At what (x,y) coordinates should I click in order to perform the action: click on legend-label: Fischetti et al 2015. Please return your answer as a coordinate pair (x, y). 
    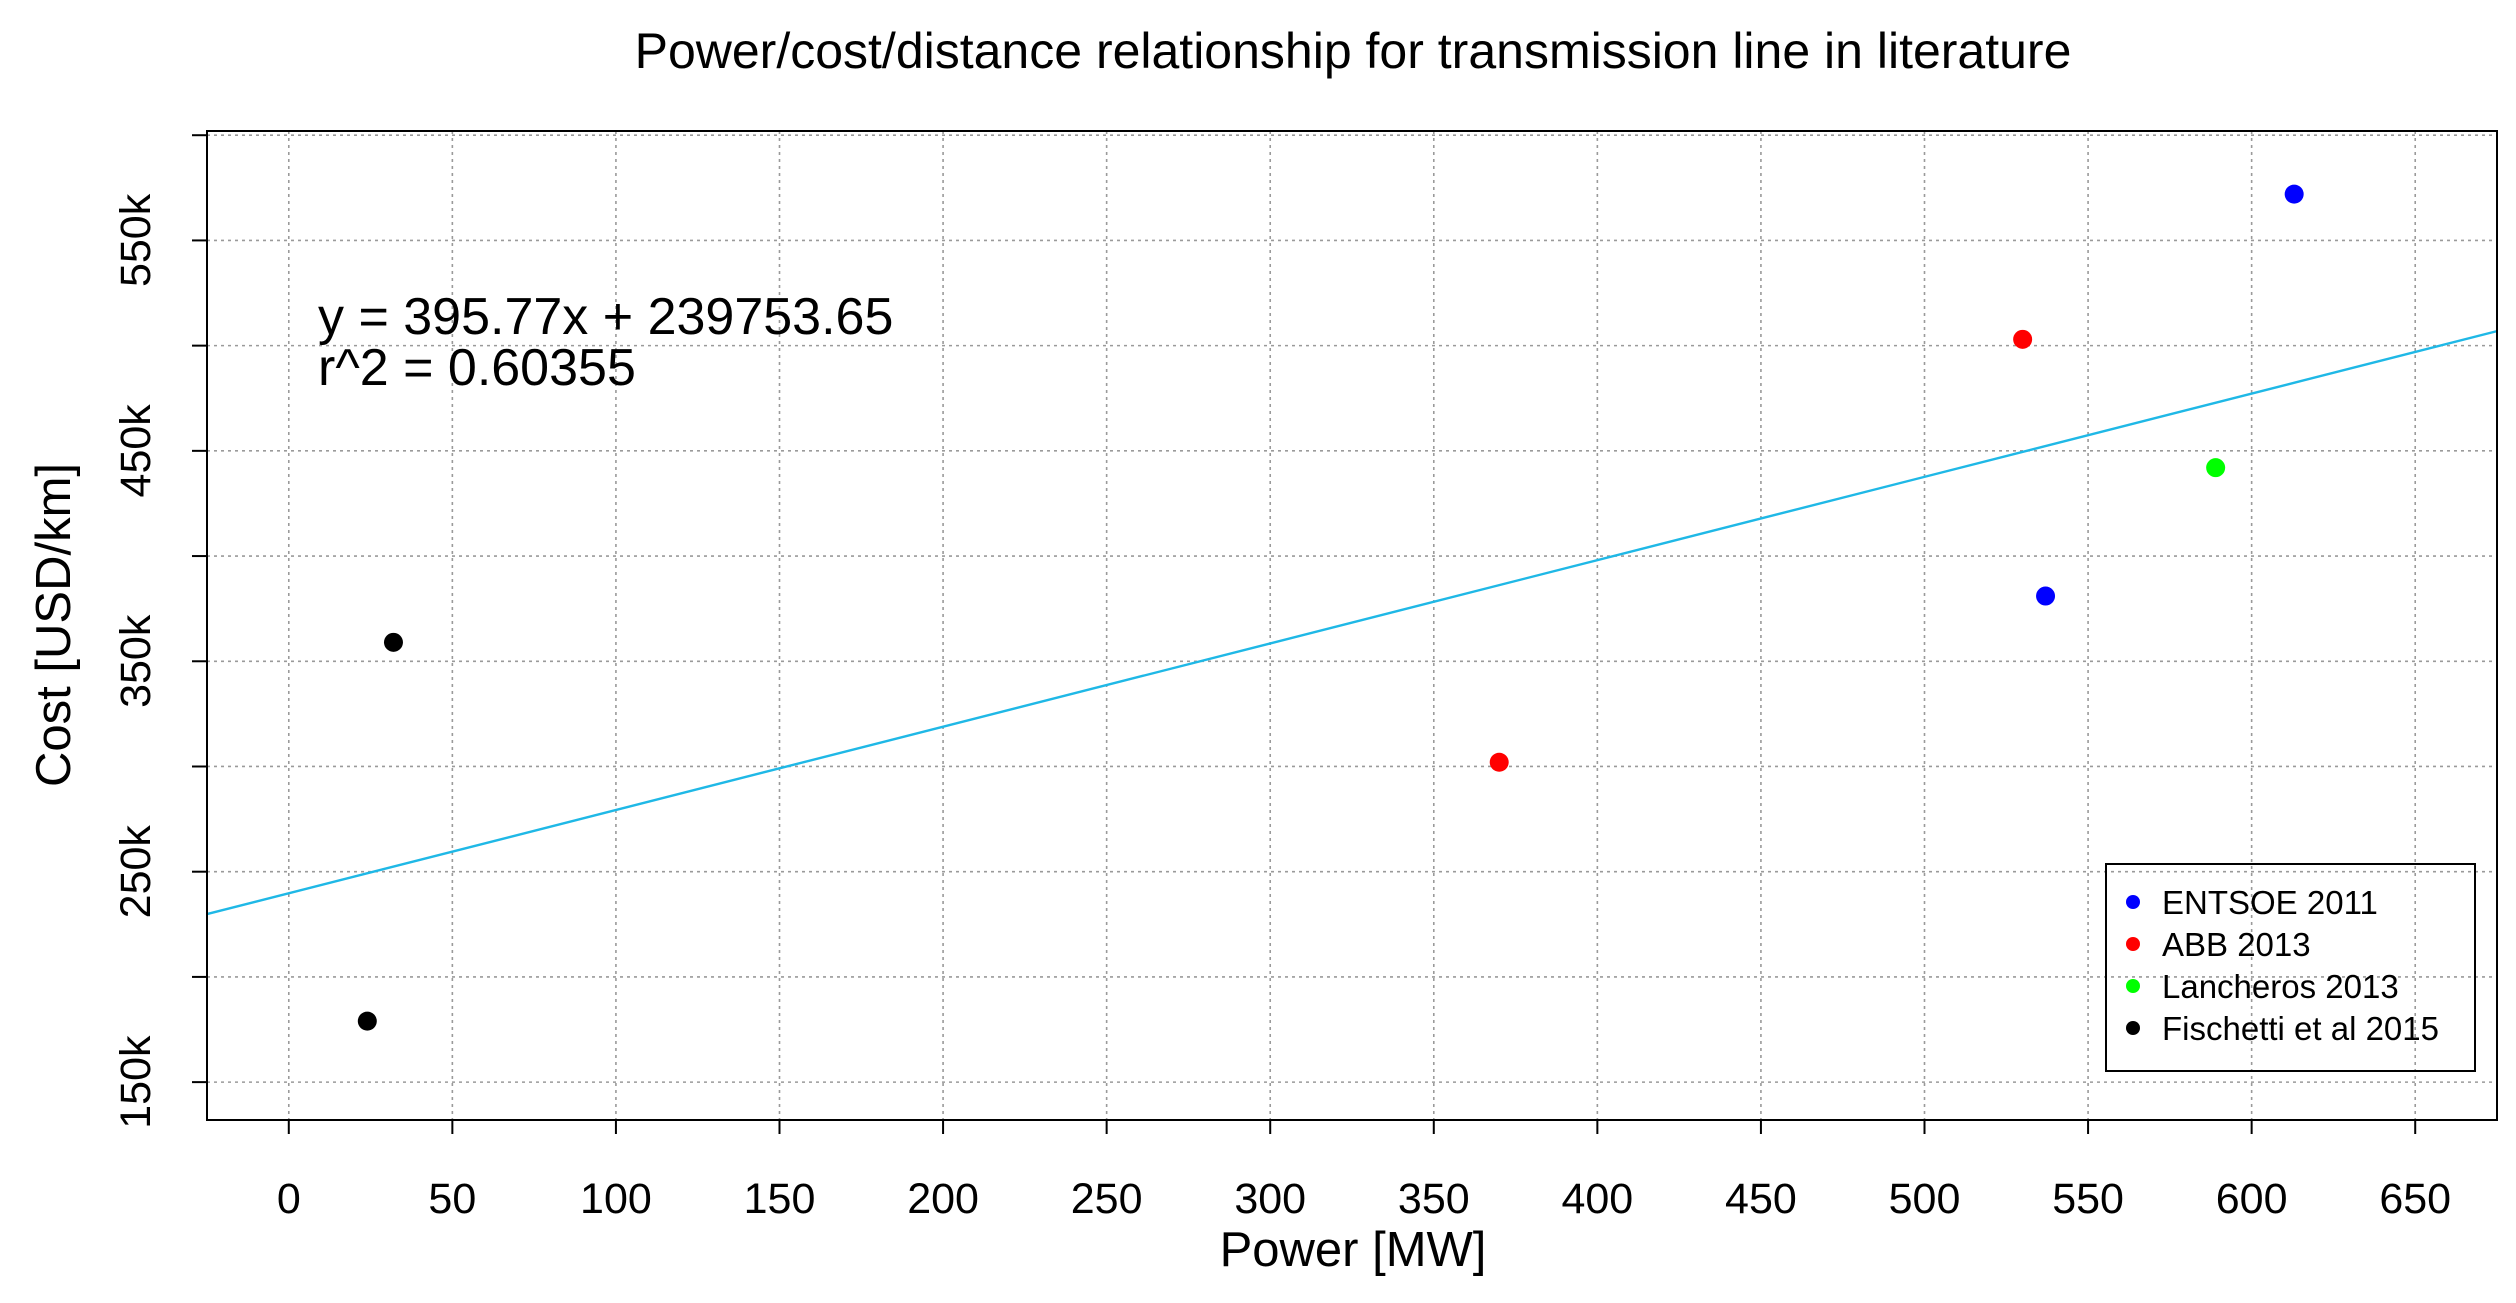
    Looking at the image, I should click on (2300, 1028).